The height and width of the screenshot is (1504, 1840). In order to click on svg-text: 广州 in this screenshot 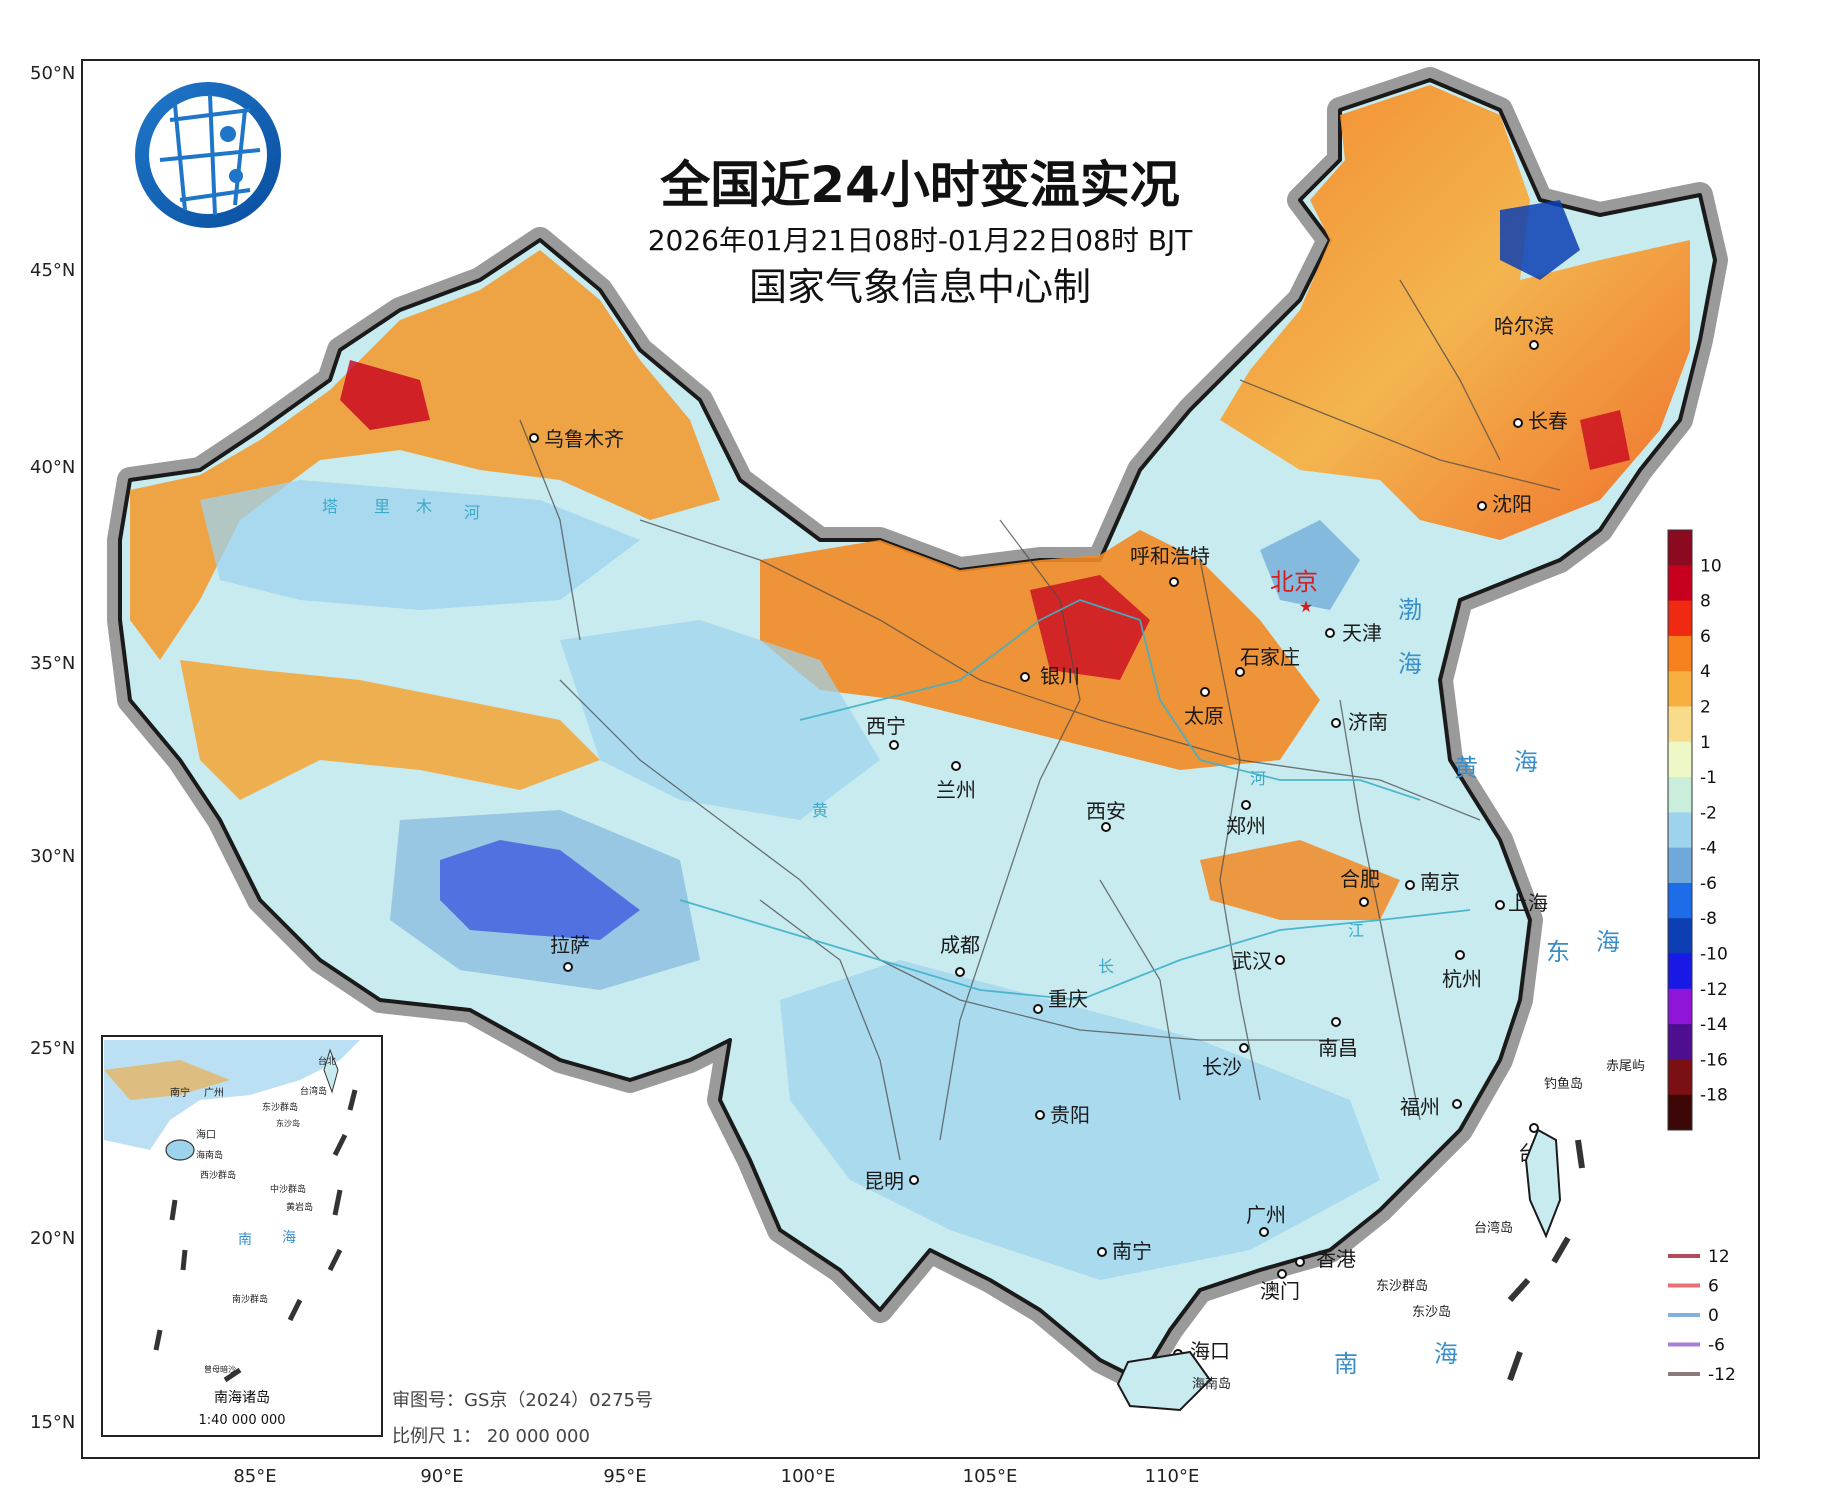, I will do `click(1266, 1215)`.